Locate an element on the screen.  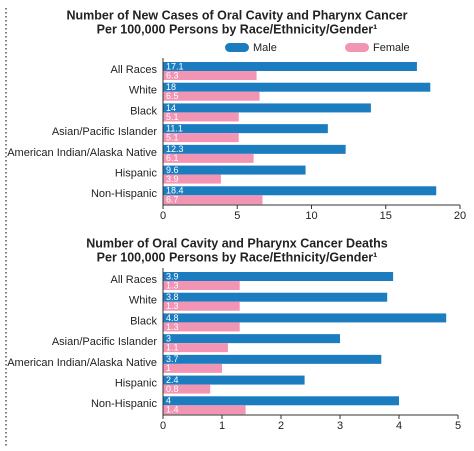
value-label: 1.4 is located at coordinates (172, 410).